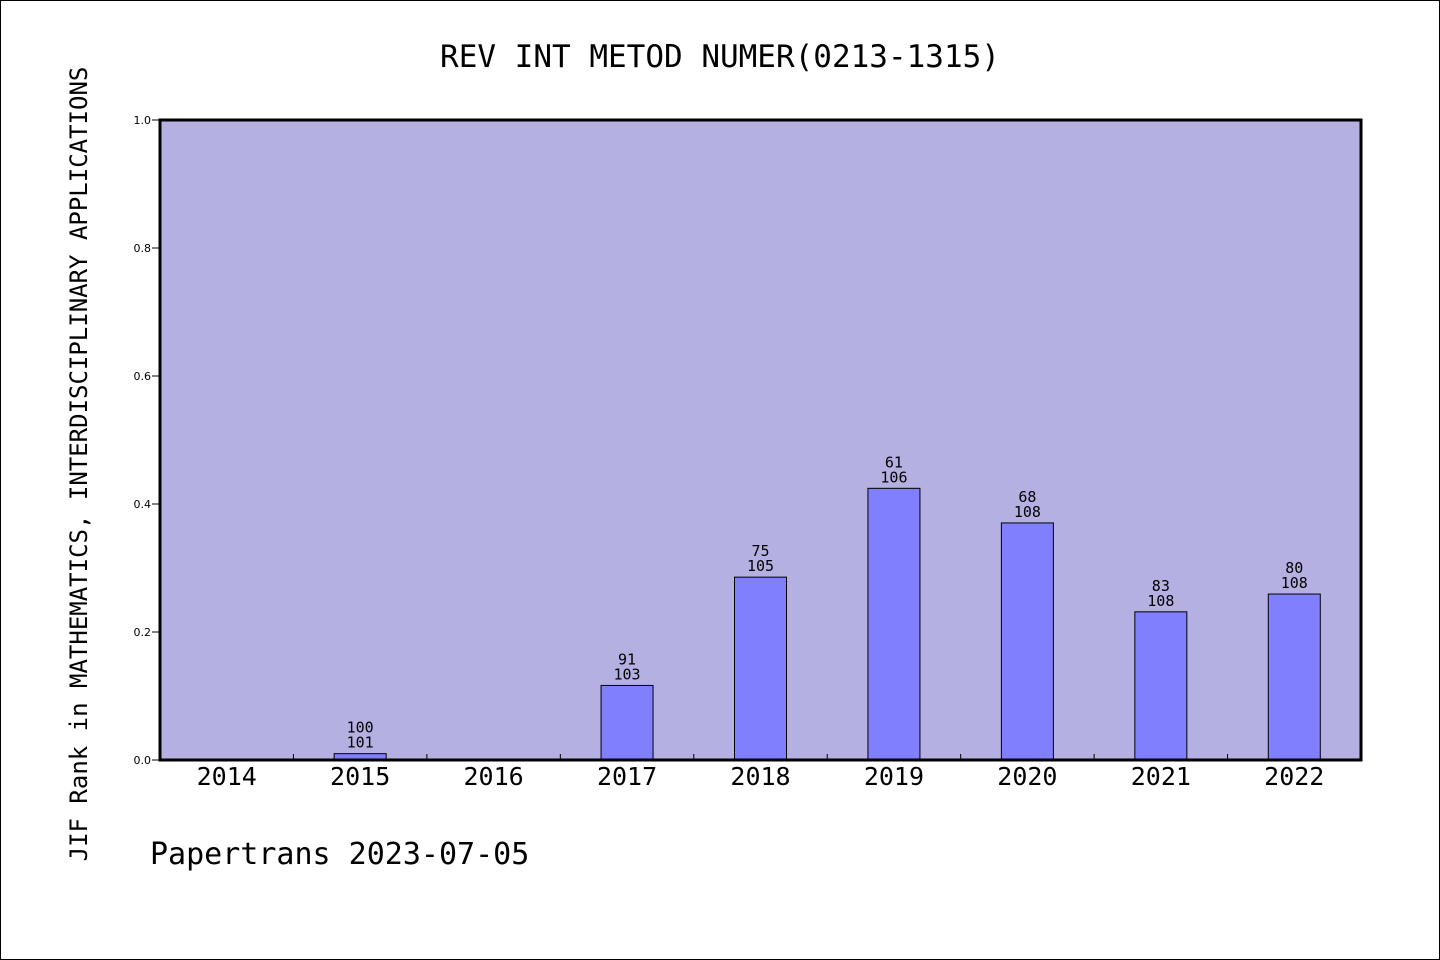 The height and width of the screenshot is (960, 1440). I want to click on bar-label-total: 101, so click(360, 743).